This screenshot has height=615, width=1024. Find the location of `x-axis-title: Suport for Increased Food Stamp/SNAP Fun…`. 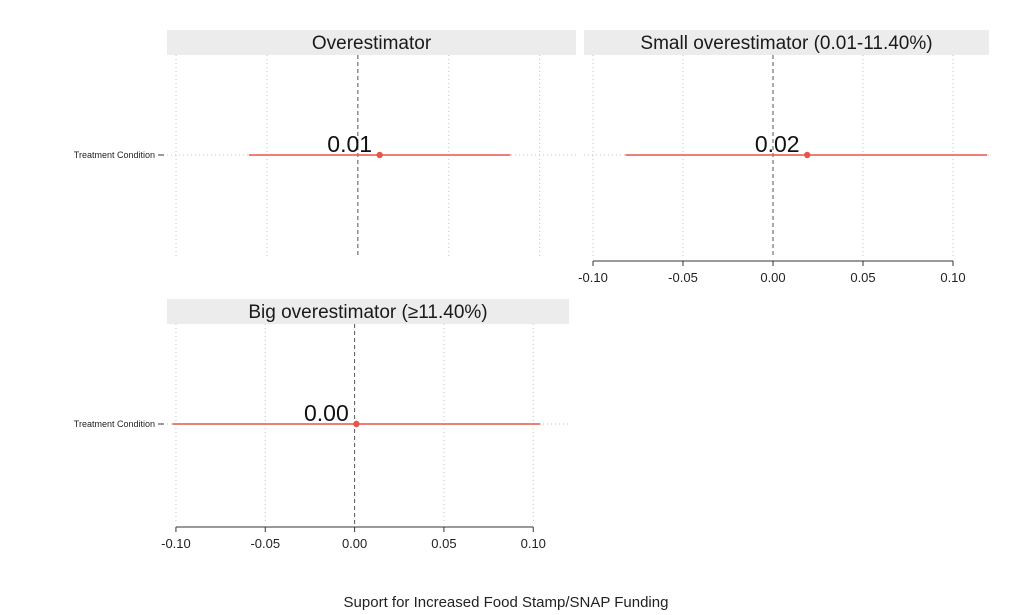

x-axis-title: Suport for Increased Food Stamp/SNAP Fun… is located at coordinates (506, 602).